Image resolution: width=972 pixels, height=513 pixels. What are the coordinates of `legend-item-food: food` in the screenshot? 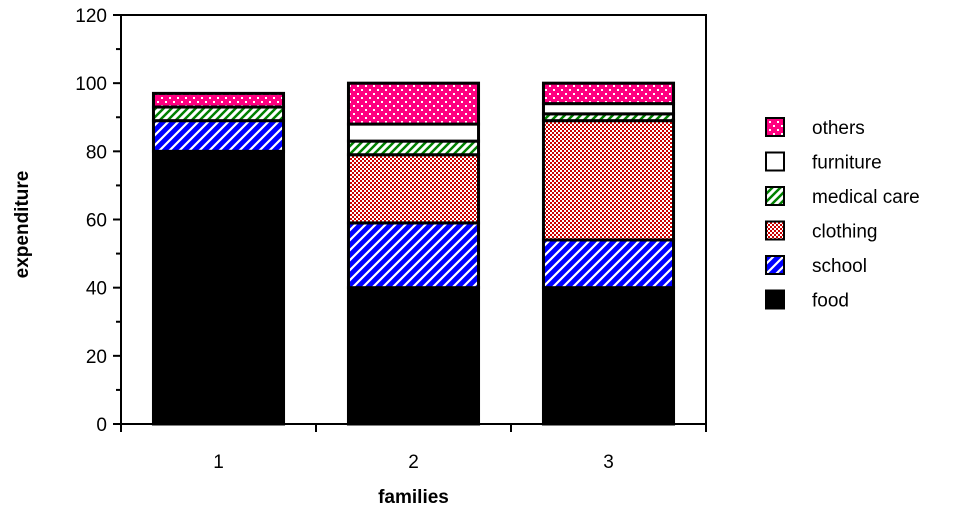 It's located at (807, 300).